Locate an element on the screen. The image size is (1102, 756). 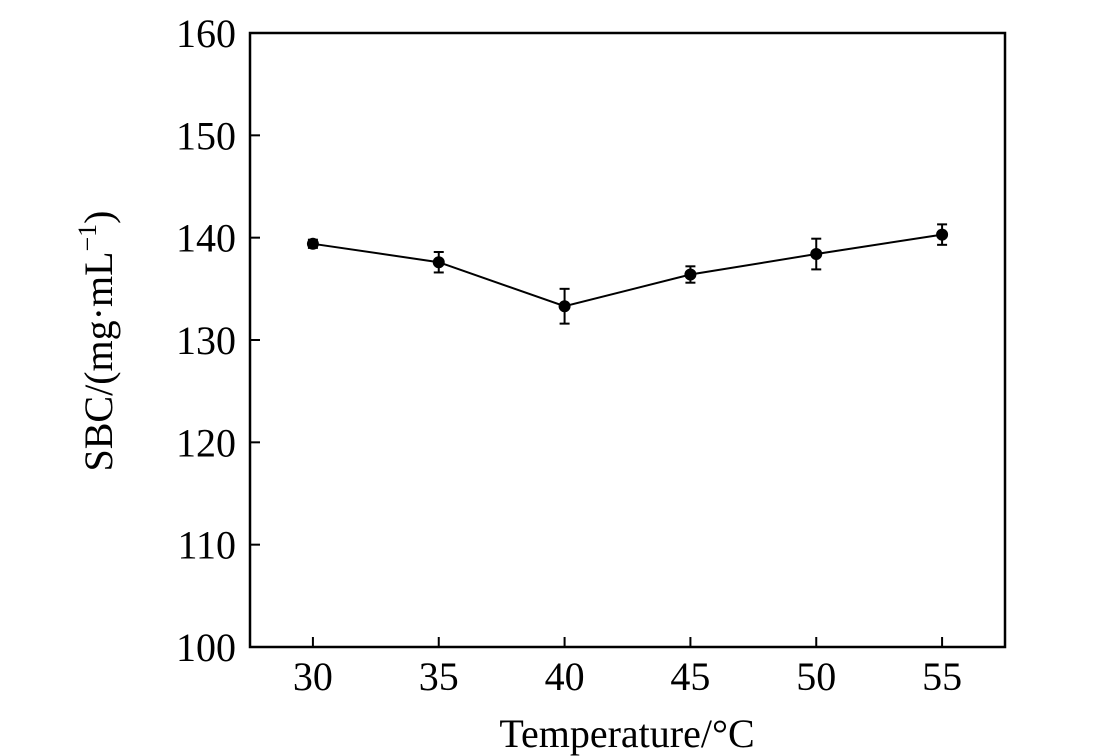
data-marks is located at coordinates (627, 274).